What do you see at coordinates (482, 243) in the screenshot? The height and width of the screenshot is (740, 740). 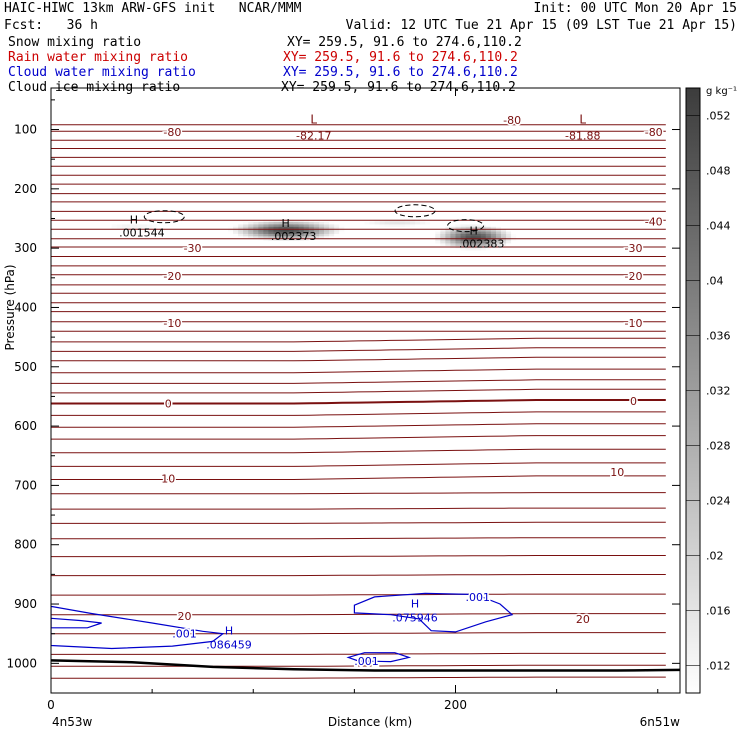 I see `snow-max-value: .002383` at bounding box center [482, 243].